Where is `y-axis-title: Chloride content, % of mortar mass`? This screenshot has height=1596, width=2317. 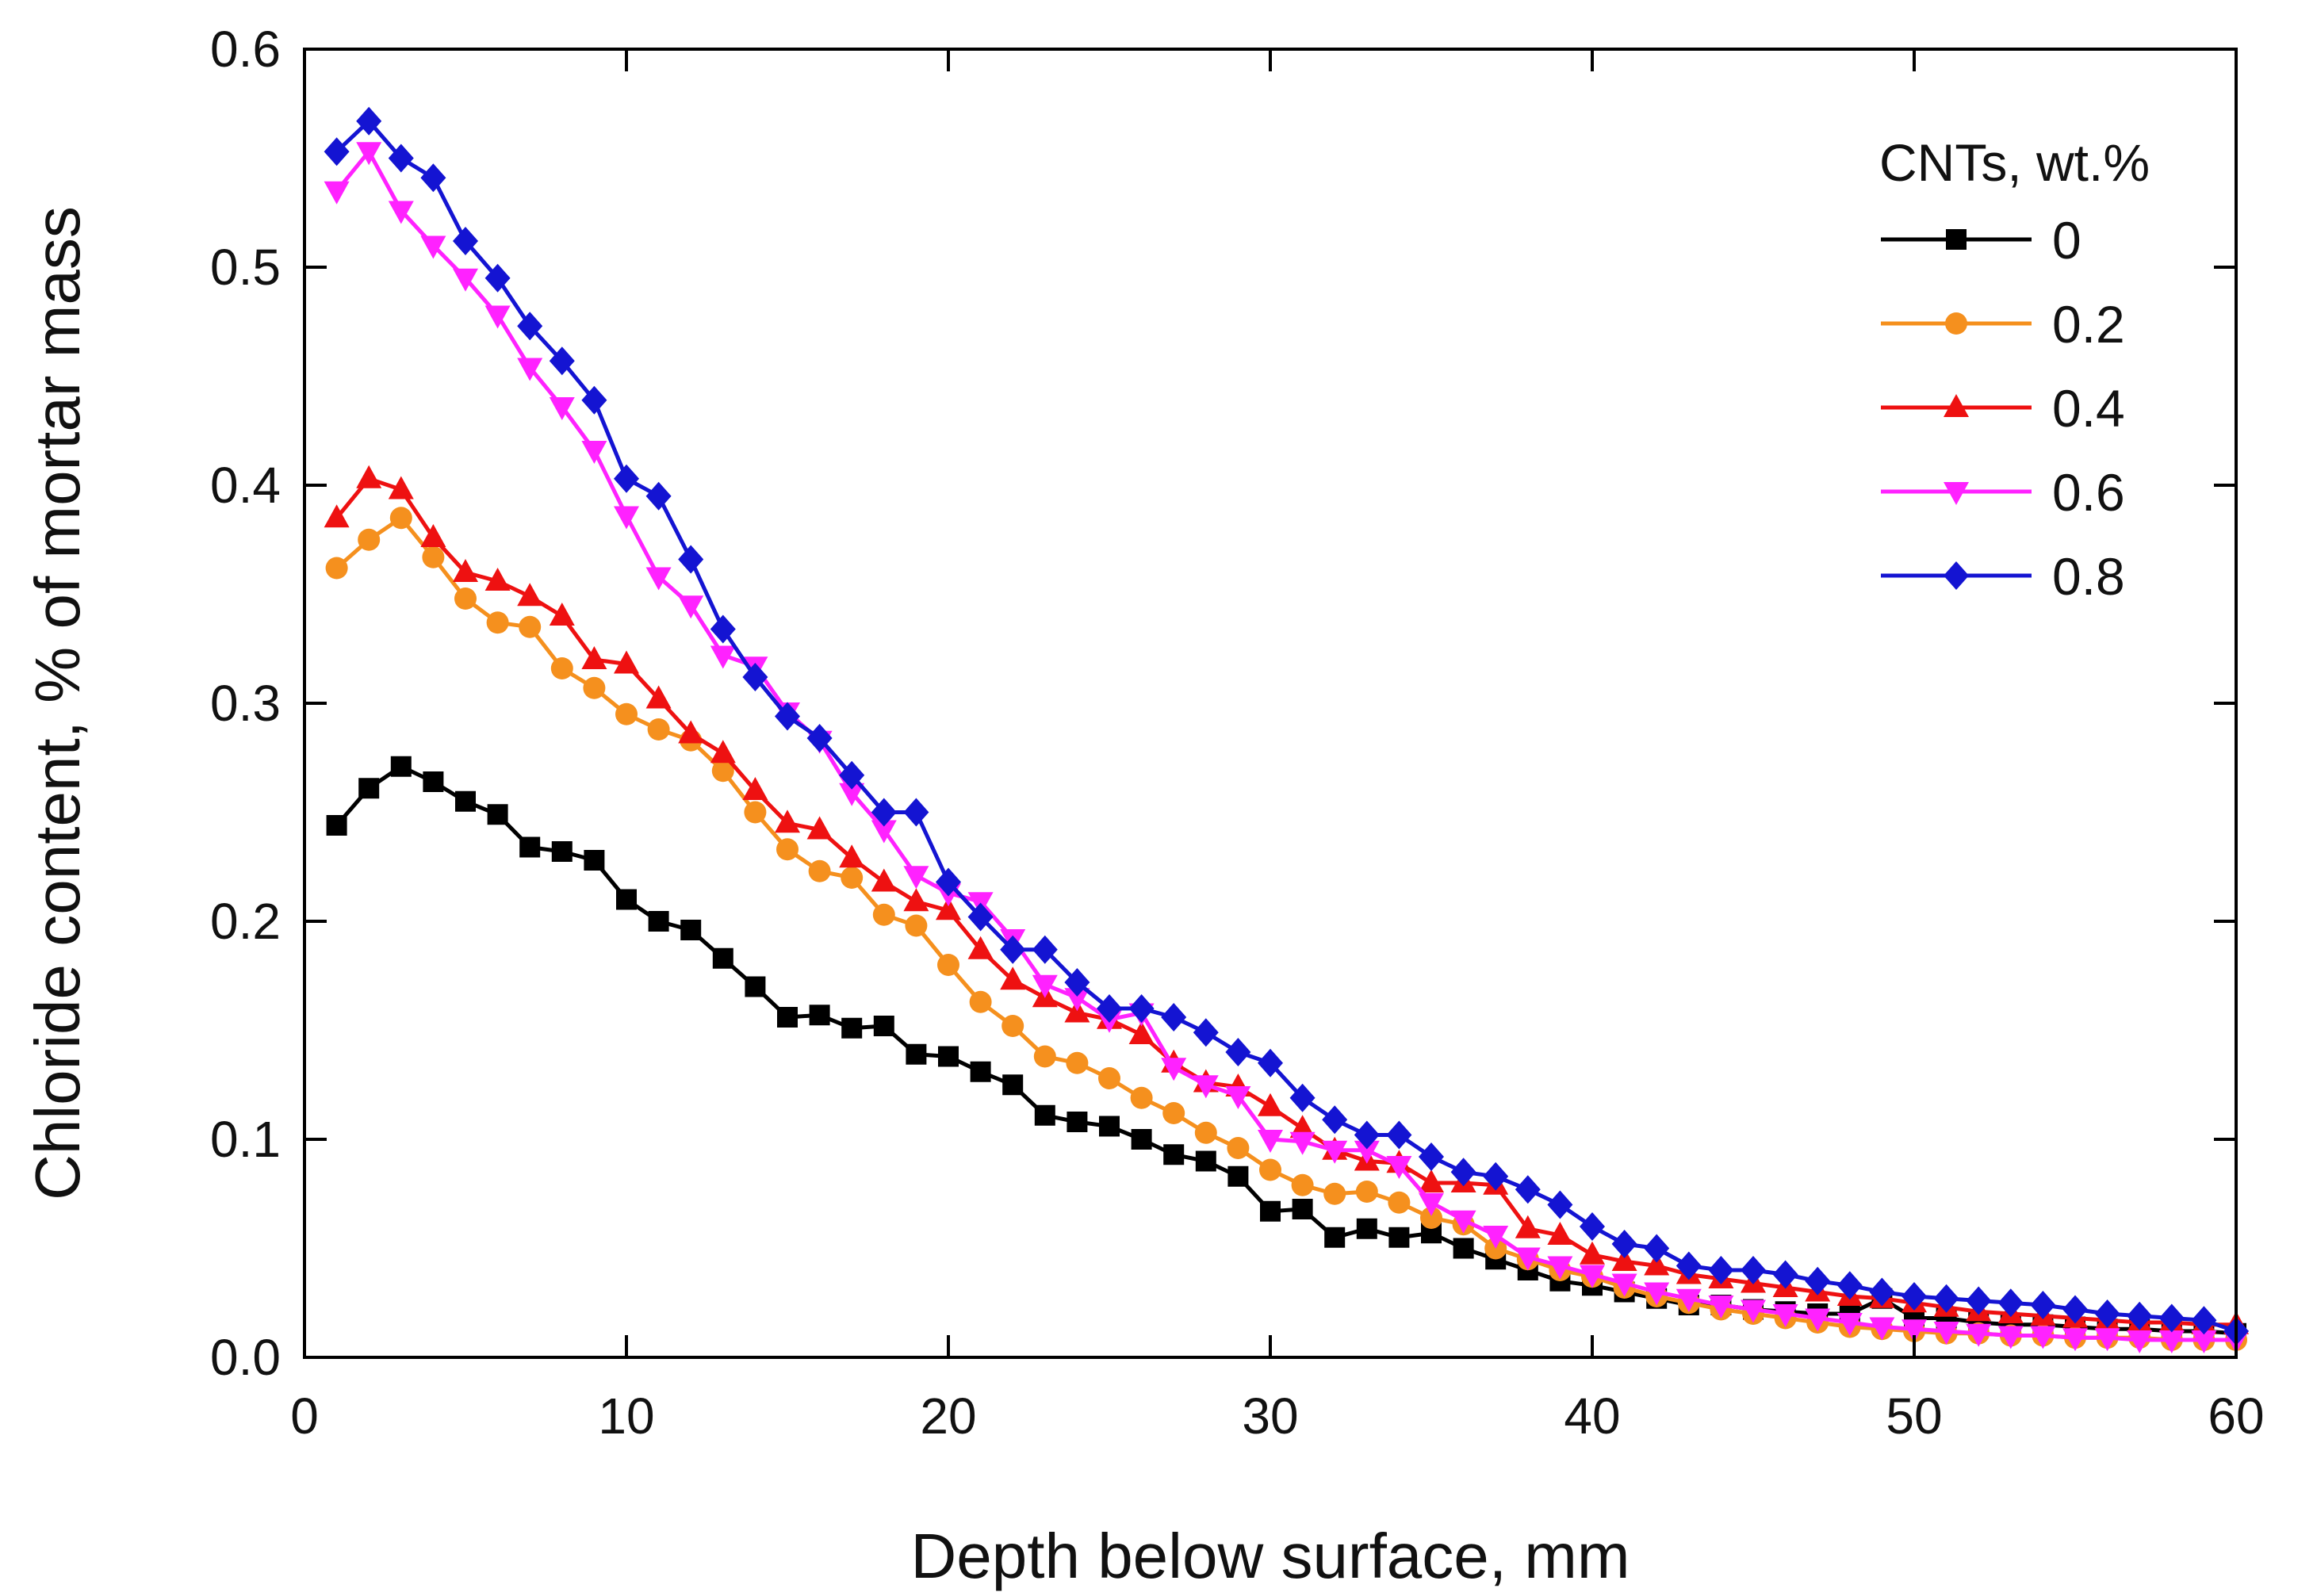
y-axis-title: Chloride content, % of mortar mass is located at coordinates (57, 703).